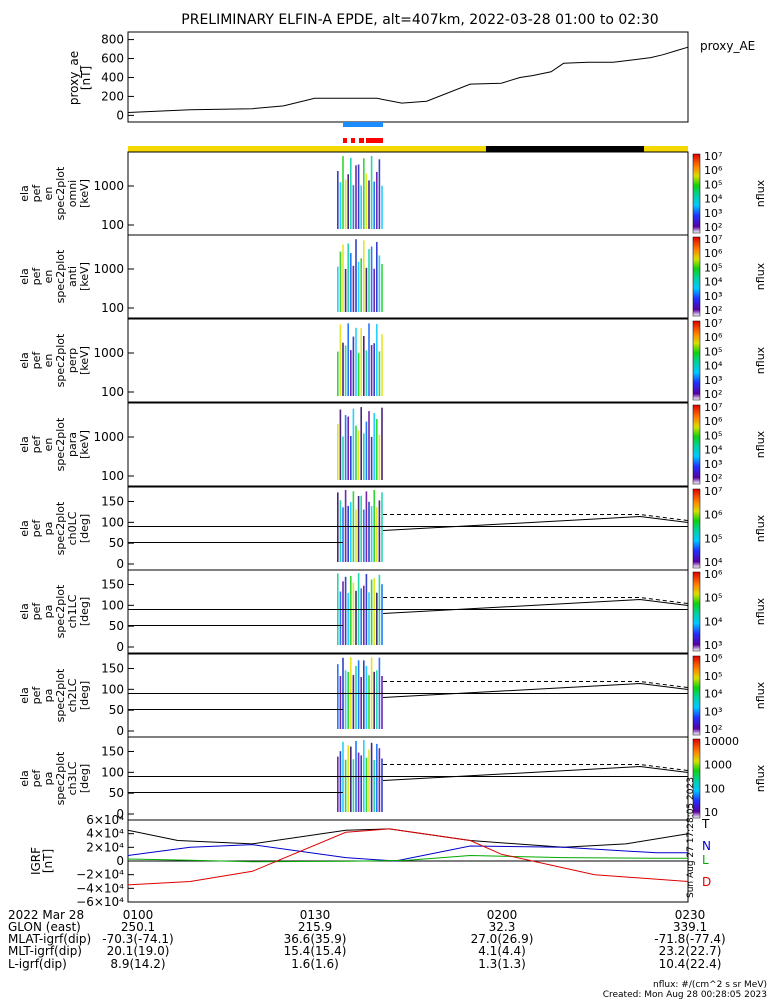 The height and width of the screenshot is (1004, 775). I want to click on igrf-ytick-label: 0, so click(120, 861).